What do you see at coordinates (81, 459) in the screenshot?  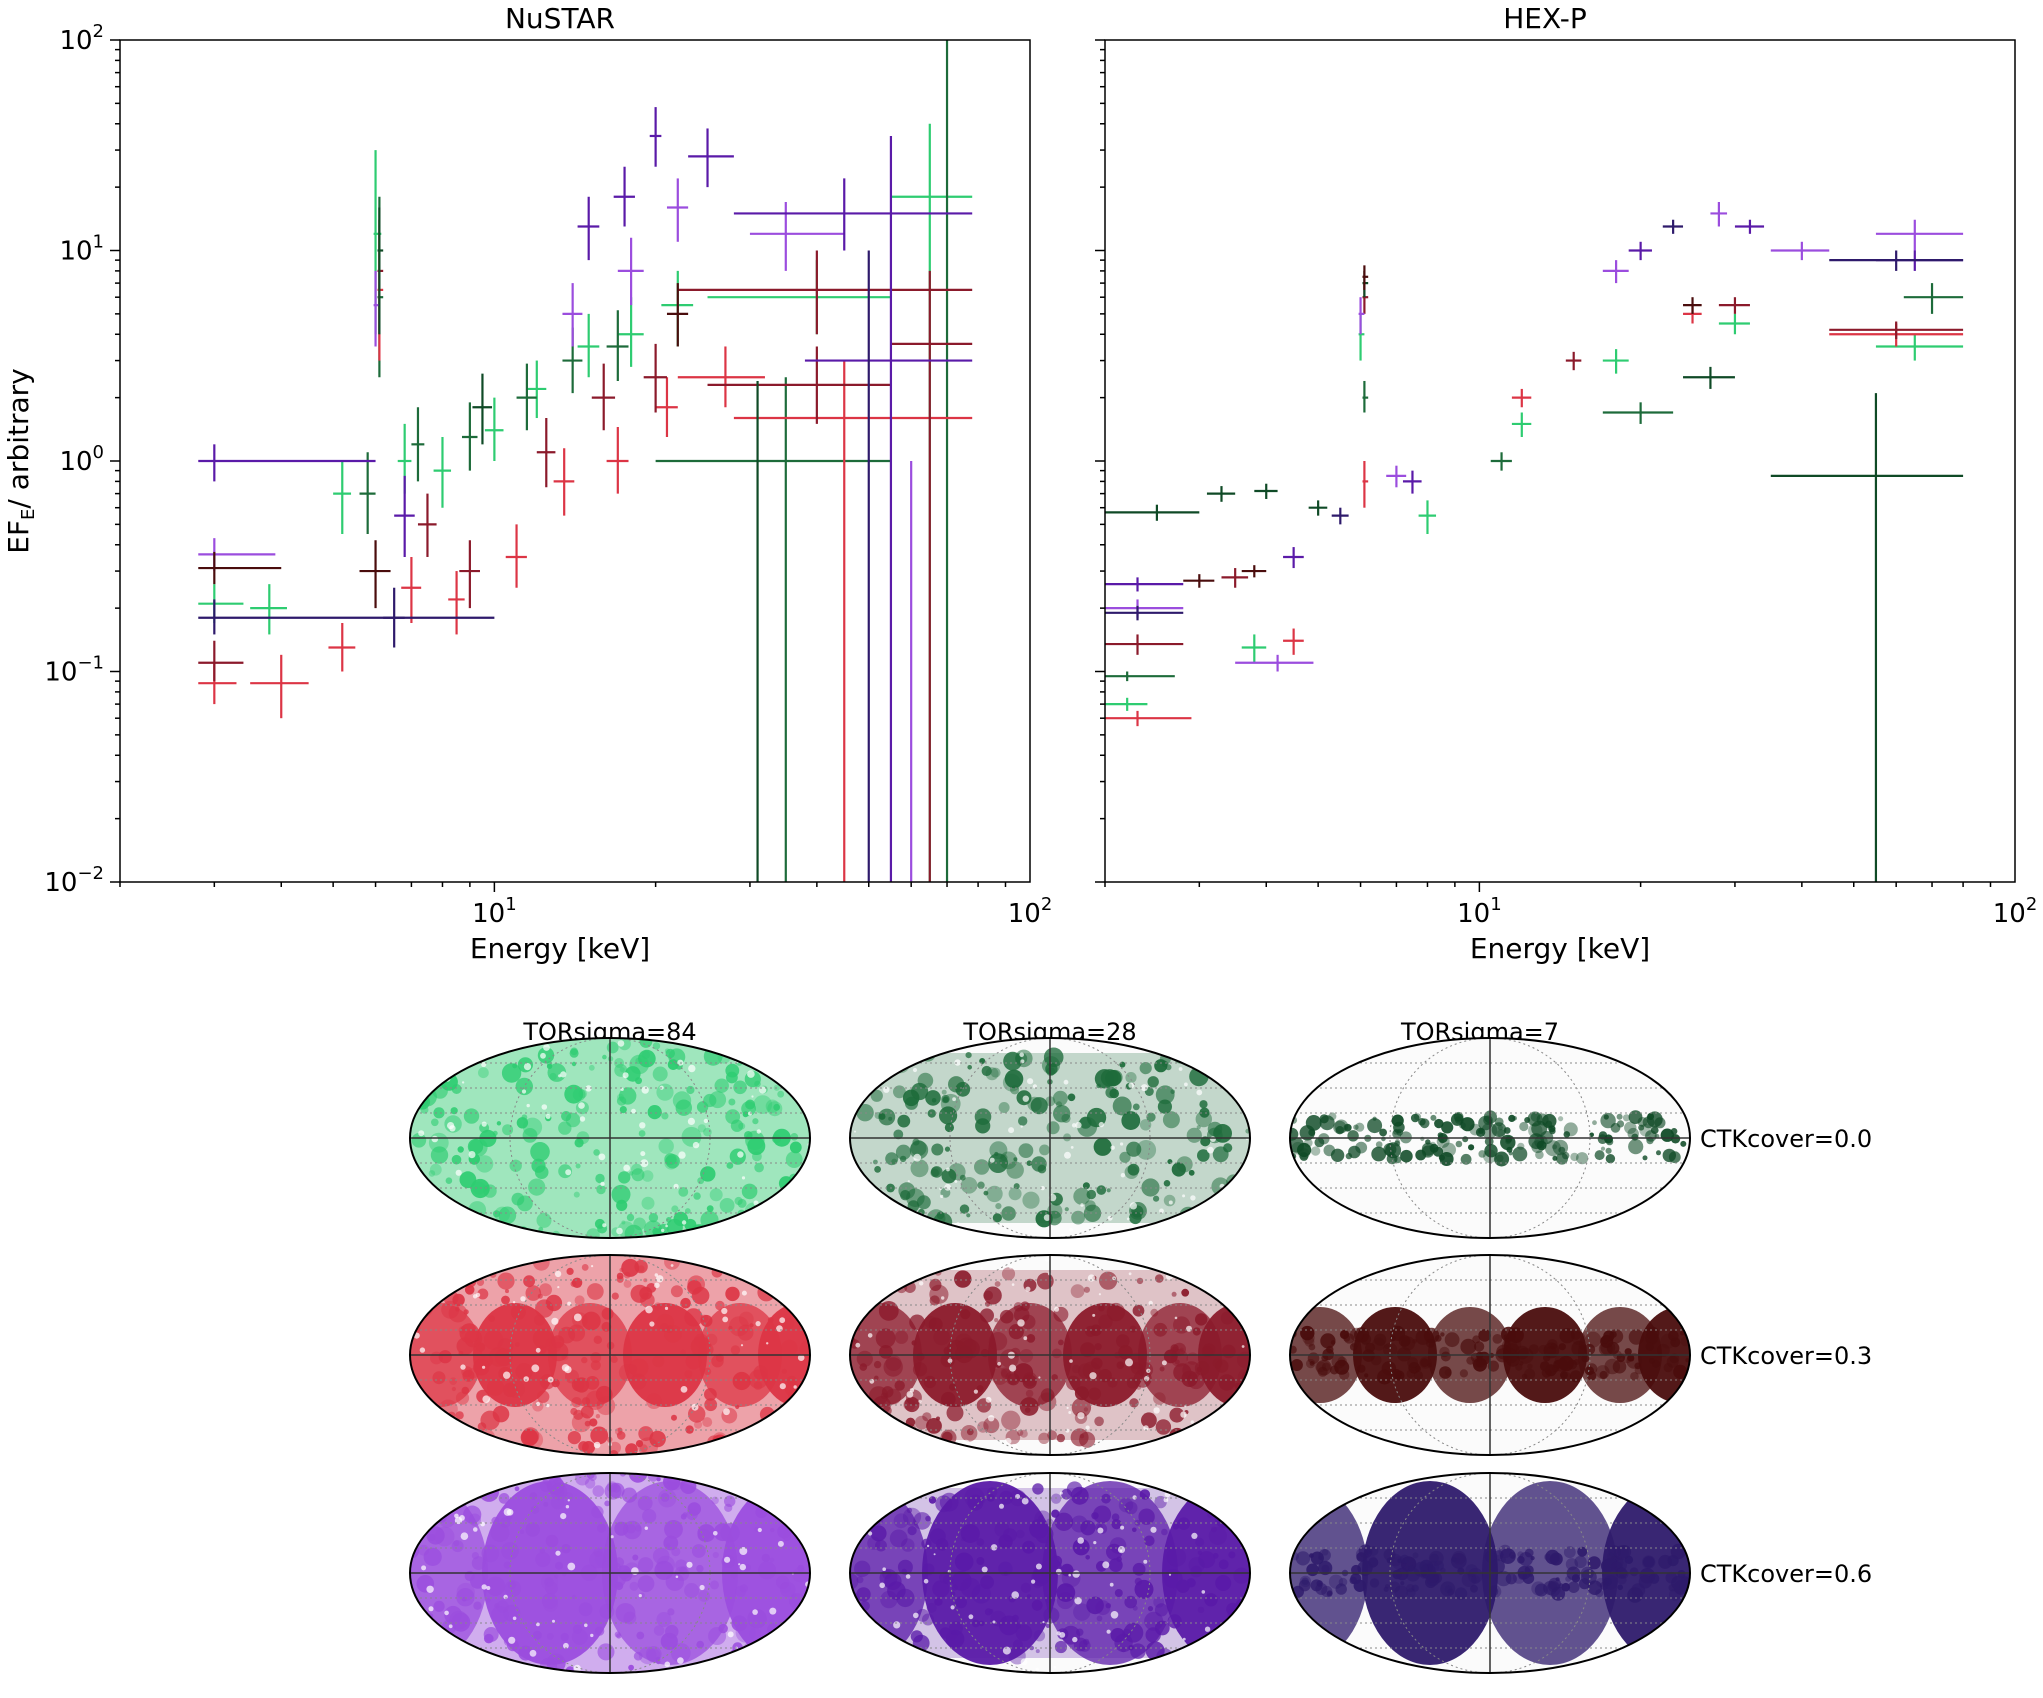 I see `y-tick-label: 100` at bounding box center [81, 459].